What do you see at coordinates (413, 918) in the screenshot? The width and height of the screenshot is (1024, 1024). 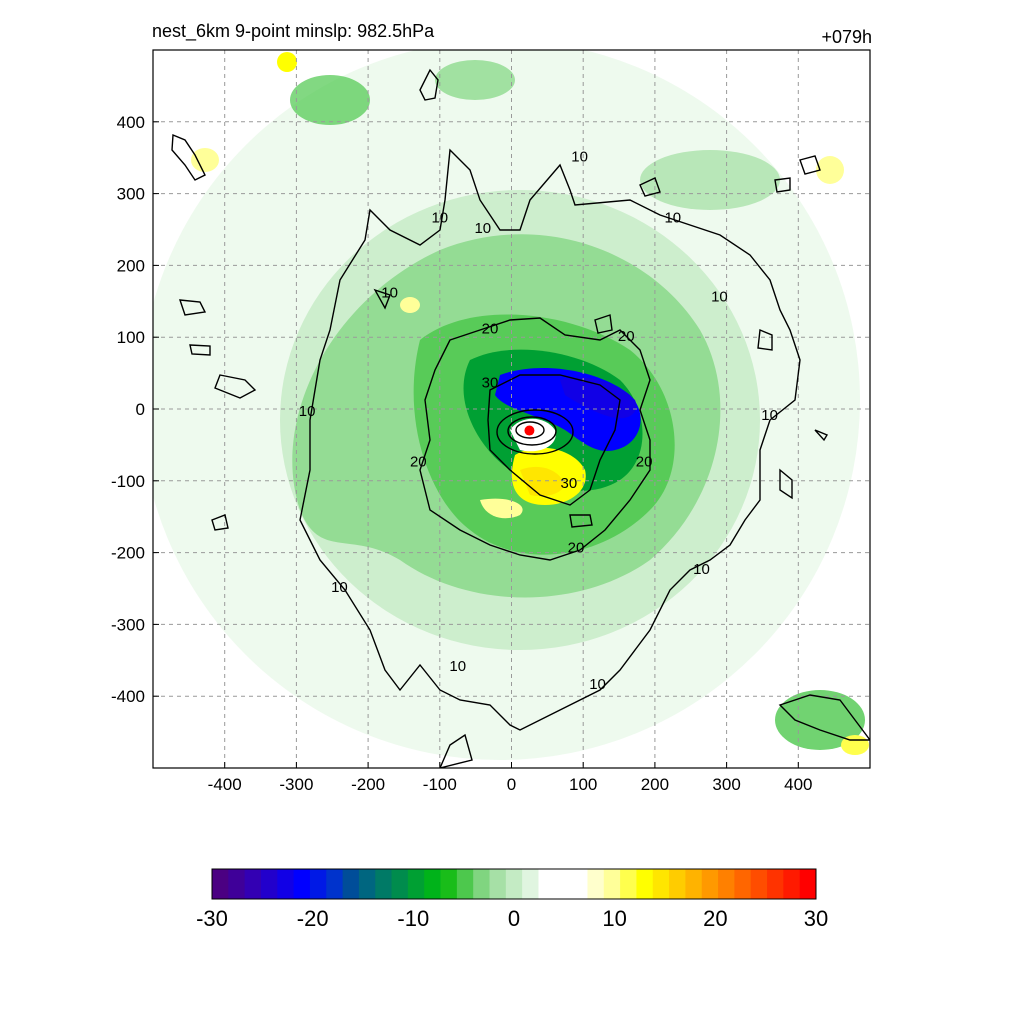 I see `colorbar-tick-label: -10` at bounding box center [413, 918].